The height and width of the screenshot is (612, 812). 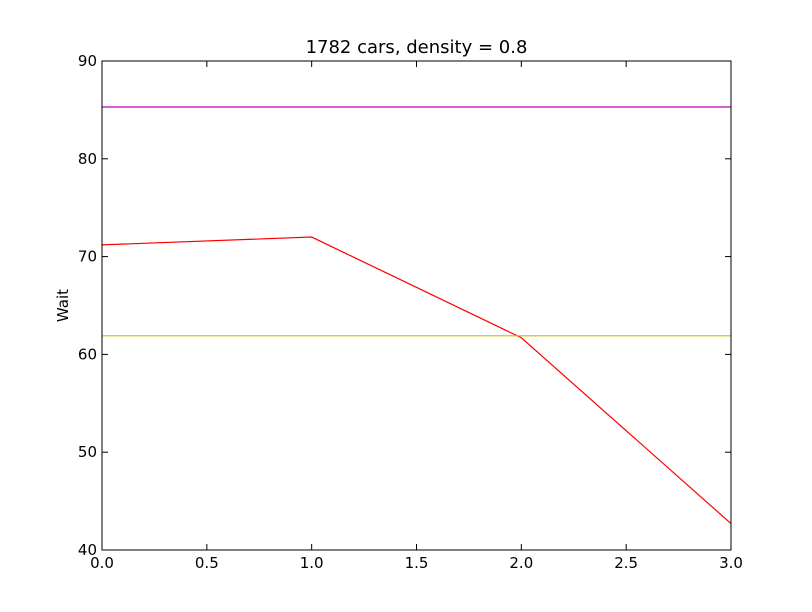 I want to click on x-tick-label: 0.0, so click(x=102, y=563).